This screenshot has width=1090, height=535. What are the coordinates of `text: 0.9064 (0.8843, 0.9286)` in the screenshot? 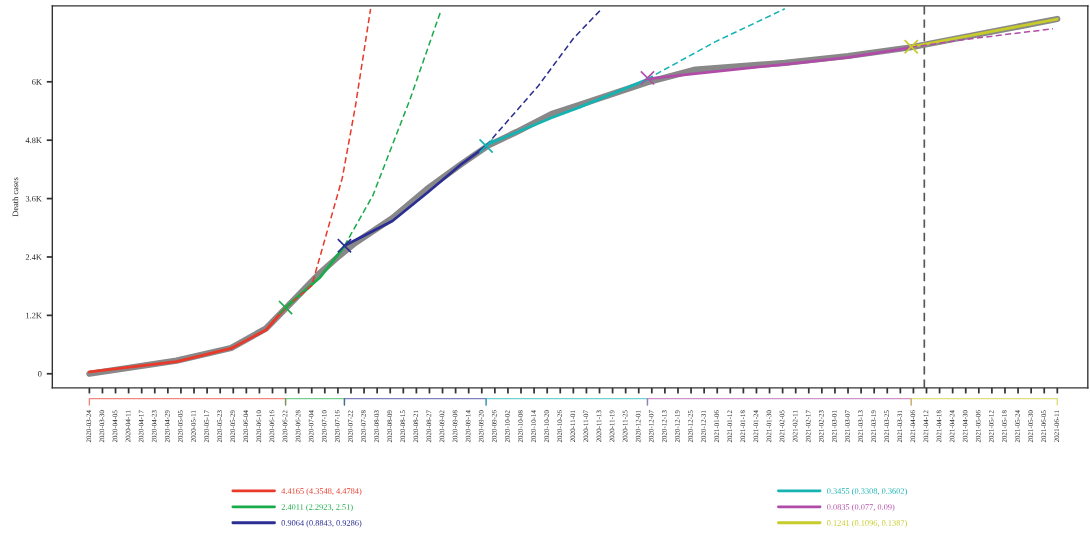 It's located at (321, 523).